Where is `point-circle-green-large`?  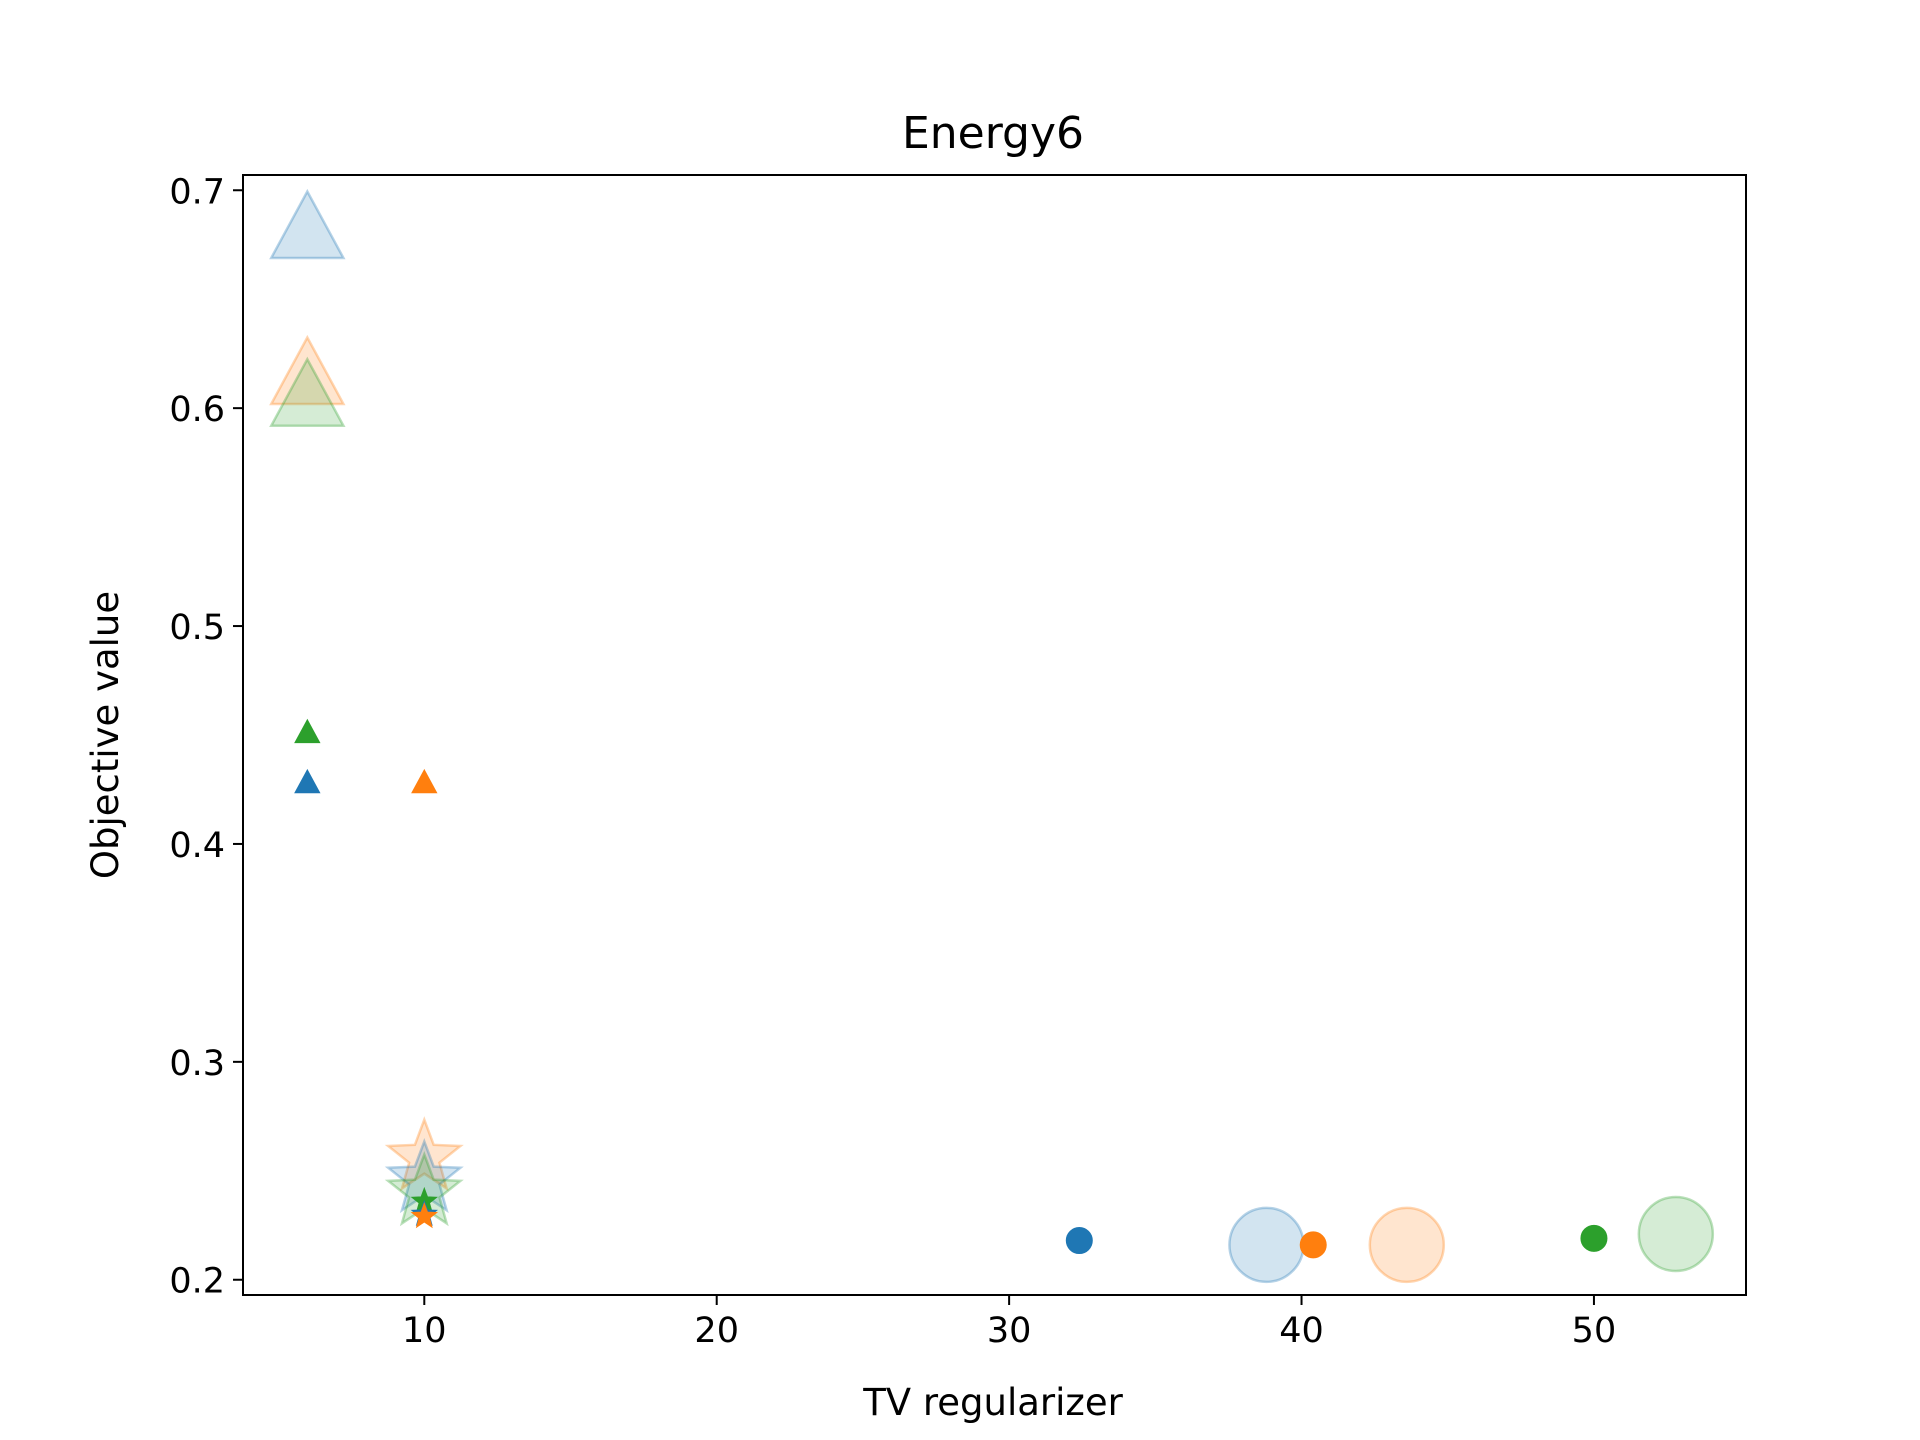 point-circle-green-large is located at coordinates (1676, 1234).